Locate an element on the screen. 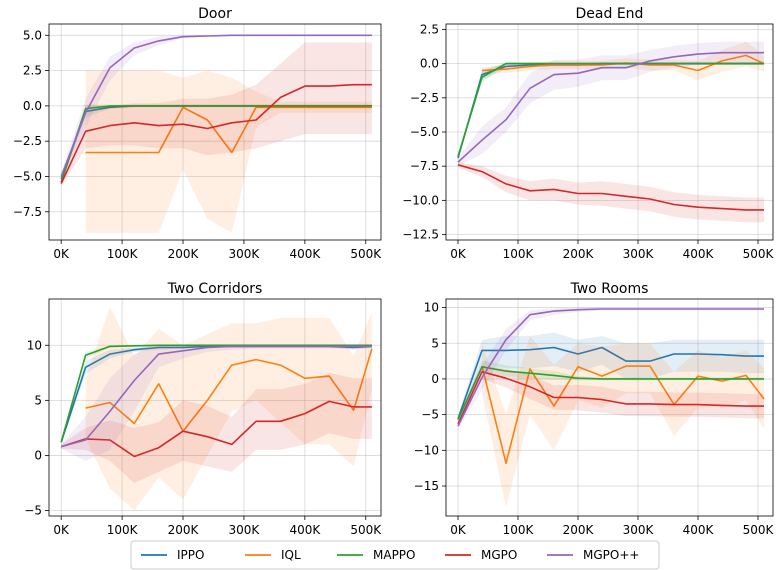 Image resolution: width=781 pixels, height=570 pixels. y-tick-label: −5 is located at coordinates (33, 510).